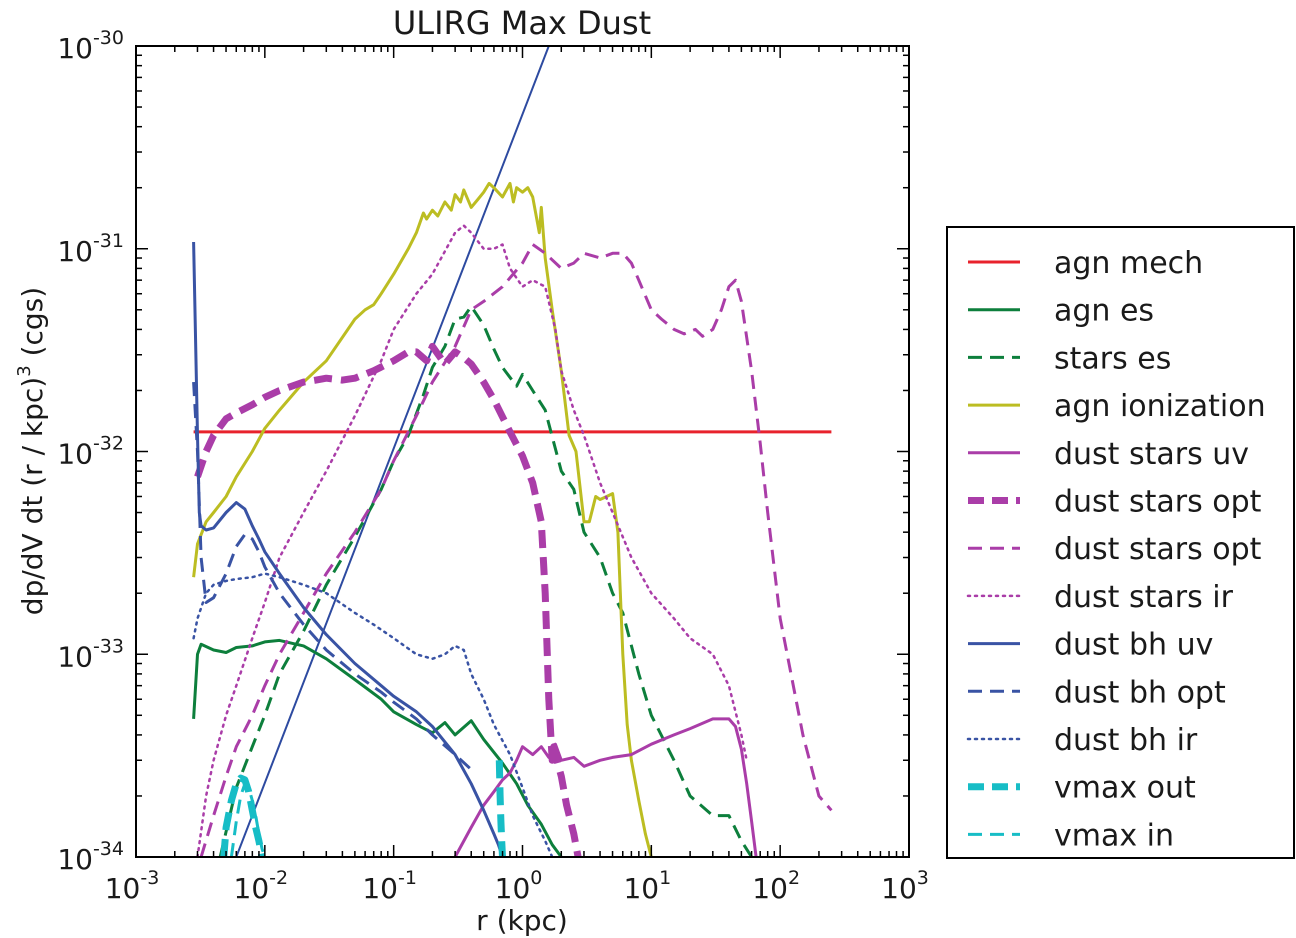 The image size is (1296, 938). What do you see at coordinates (24, 370) in the screenshot?
I see `y-axis-label-exp: 3` at bounding box center [24, 370].